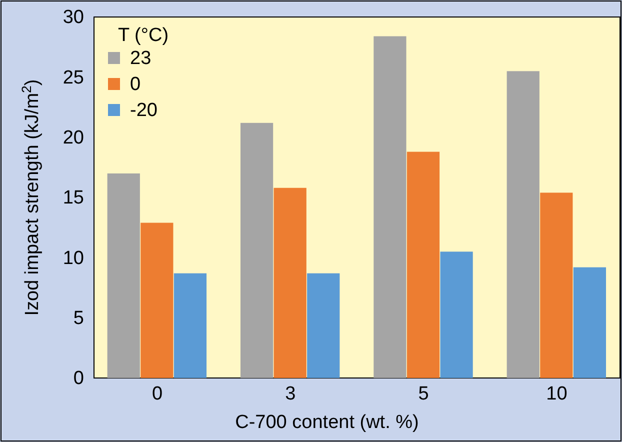 This screenshot has width=622, height=442. I want to click on x-axis-title: C-700 content (wt. %), so click(327, 422).